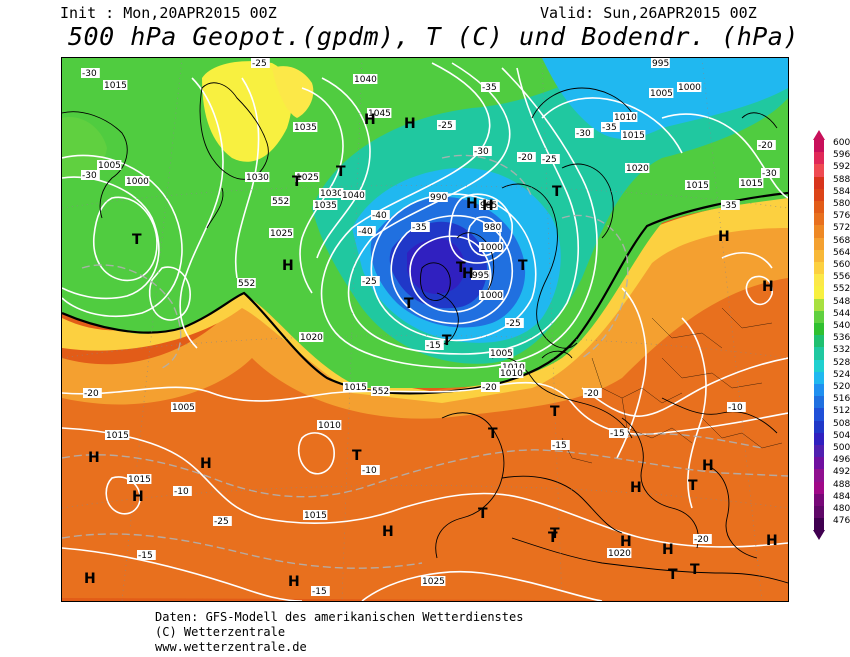 The height and width of the screenshot is (657, 850). Describe the element at coordinates (168, 13) in the screenshot. I see `init-time: Init : Mon,20APR2015 00Z` at that location.